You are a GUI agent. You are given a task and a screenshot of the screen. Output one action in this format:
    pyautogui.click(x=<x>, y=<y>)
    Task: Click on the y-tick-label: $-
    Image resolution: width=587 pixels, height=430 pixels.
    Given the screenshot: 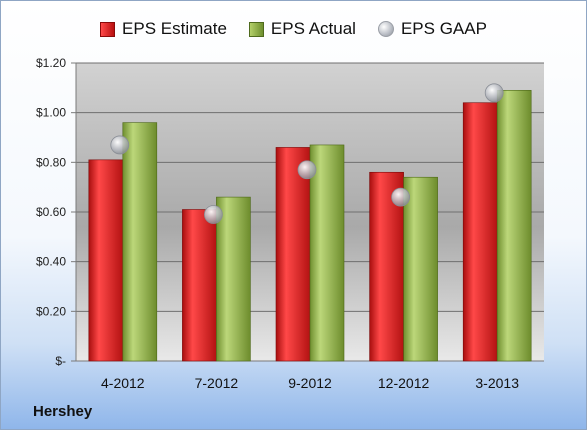 What is the action you would take?
    pyautogui.click(x=60, y=361)
    